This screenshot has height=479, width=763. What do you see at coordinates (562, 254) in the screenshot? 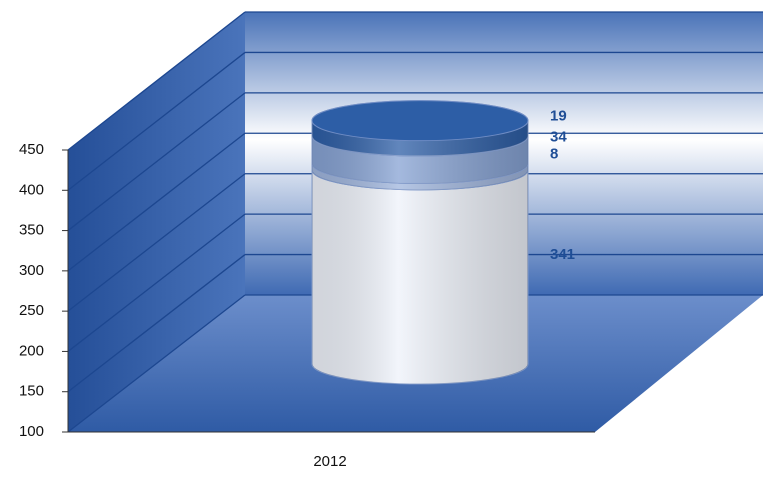
I see `data-label: 341` at bounding box center [562, 254].